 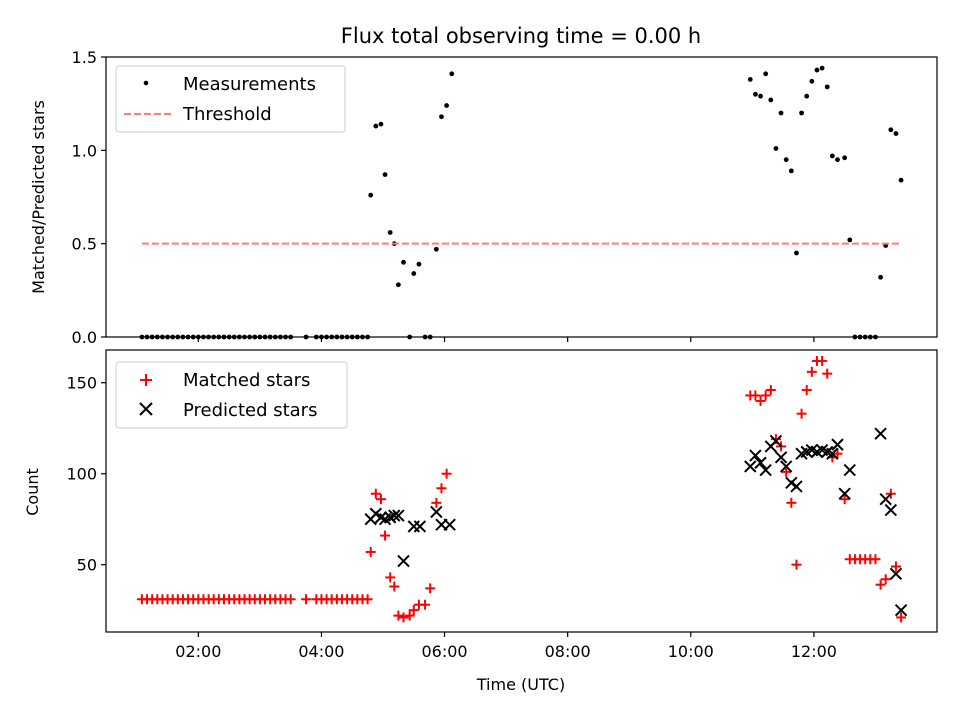 I want to click on legend-label-threshold: Threshold, so click(x=227, y=114).